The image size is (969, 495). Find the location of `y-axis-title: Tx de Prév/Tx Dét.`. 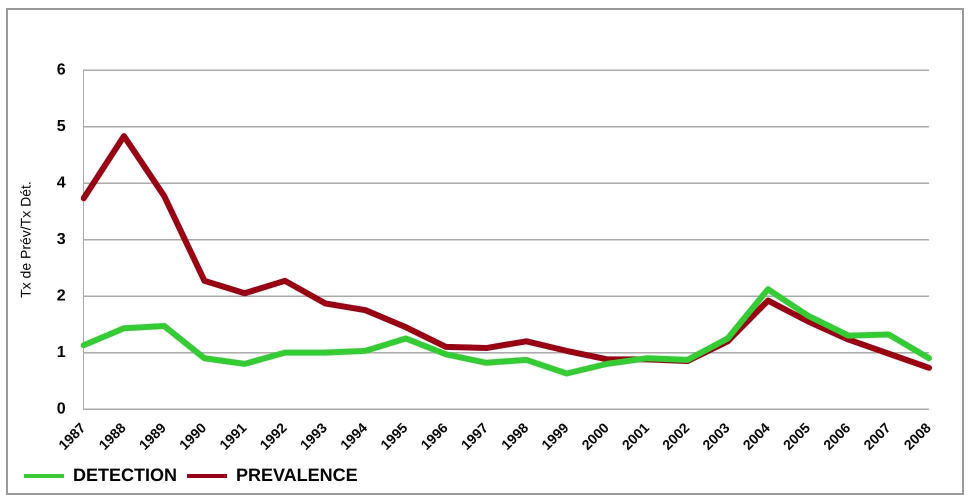

y-axis-title: Tx de Prév/Tx Dét. is located at coordinates (25, 239).